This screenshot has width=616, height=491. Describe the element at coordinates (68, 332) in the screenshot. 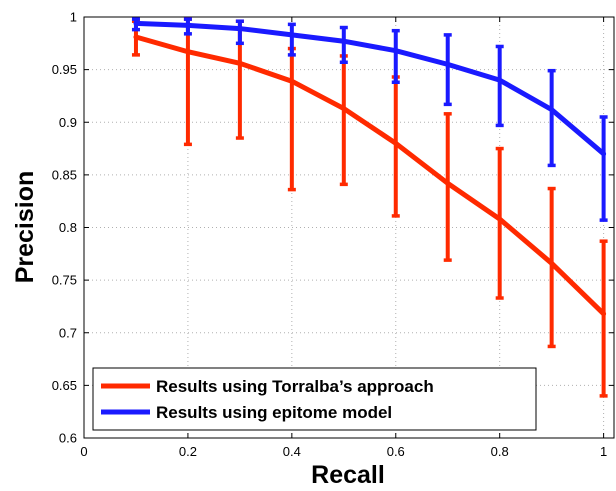

I see `y-tick-label: 0.7` at that location.